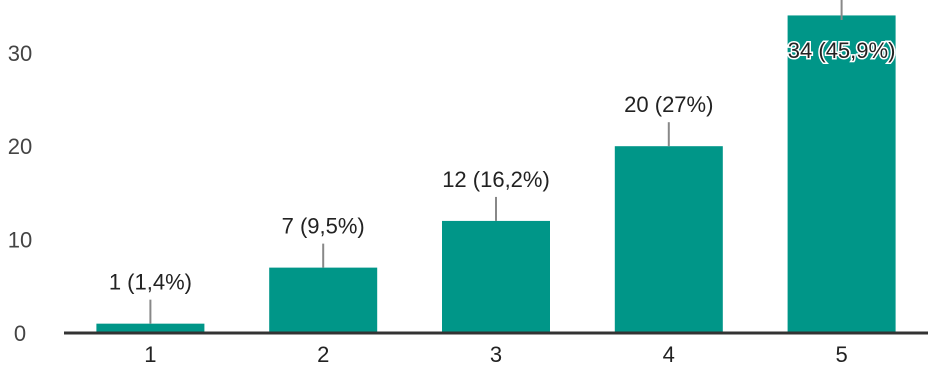 This screenshot has height=367, width=932. Describe the element at coordinates (20, 146) in the screenshot. I see `y-tick-label: 20` at that location.